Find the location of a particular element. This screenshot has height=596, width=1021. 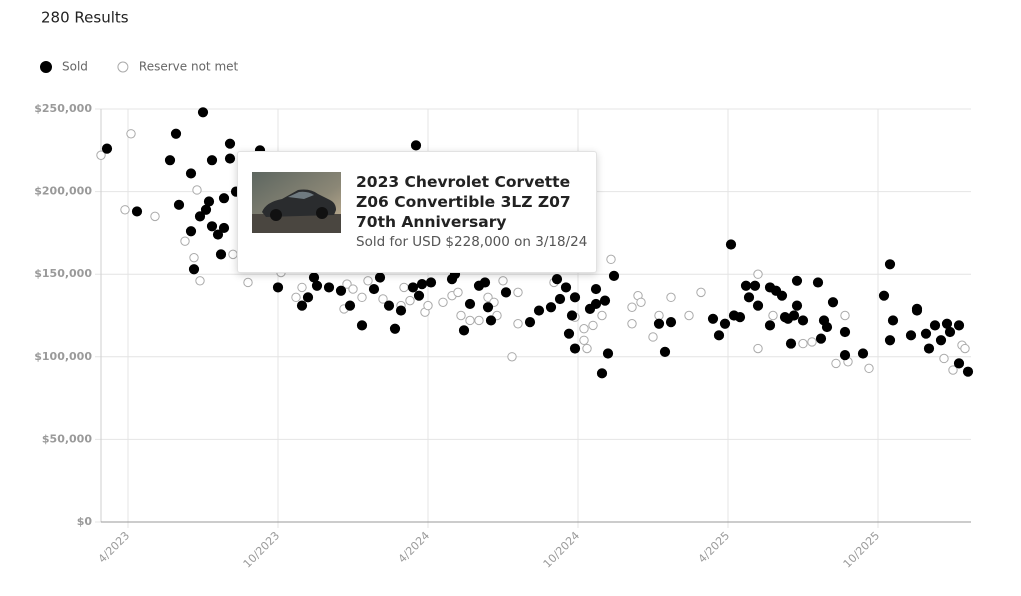

y-tick-label: $250,000 is located at coordinates (63, 108).